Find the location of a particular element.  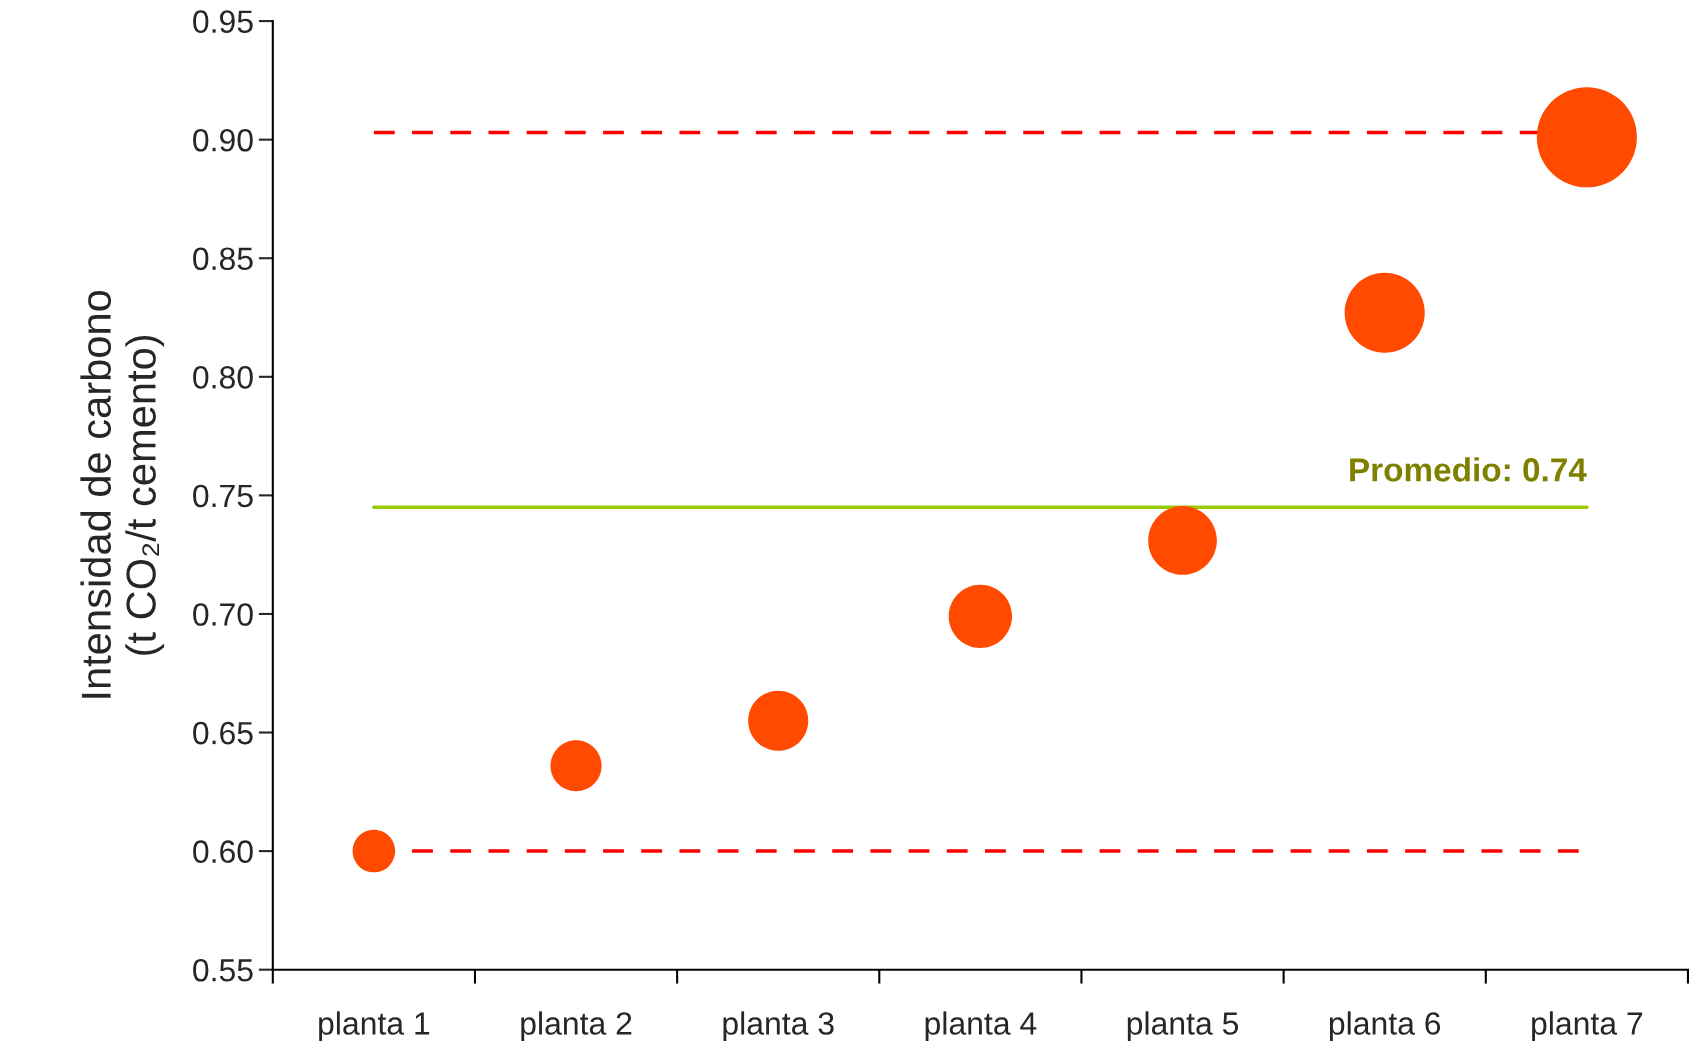

ref-line-label: Promedio: 0.74 is located at coordinates (1468, 469).